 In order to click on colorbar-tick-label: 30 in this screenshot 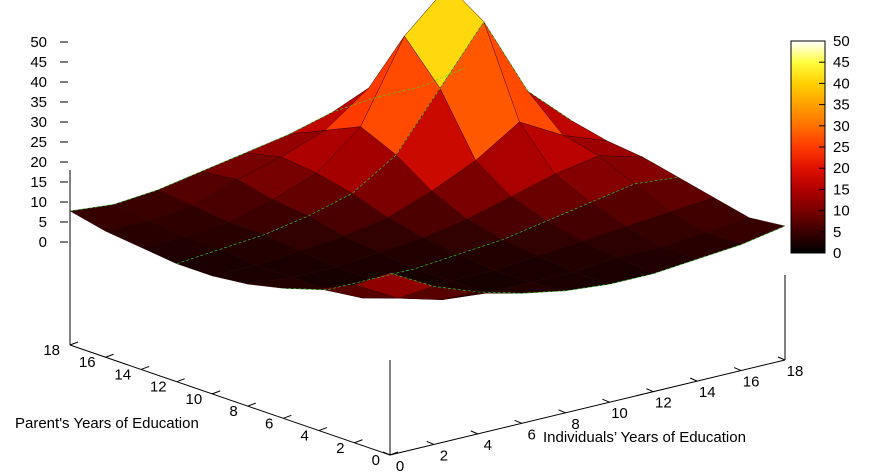, I will do `click(841, 126)`.